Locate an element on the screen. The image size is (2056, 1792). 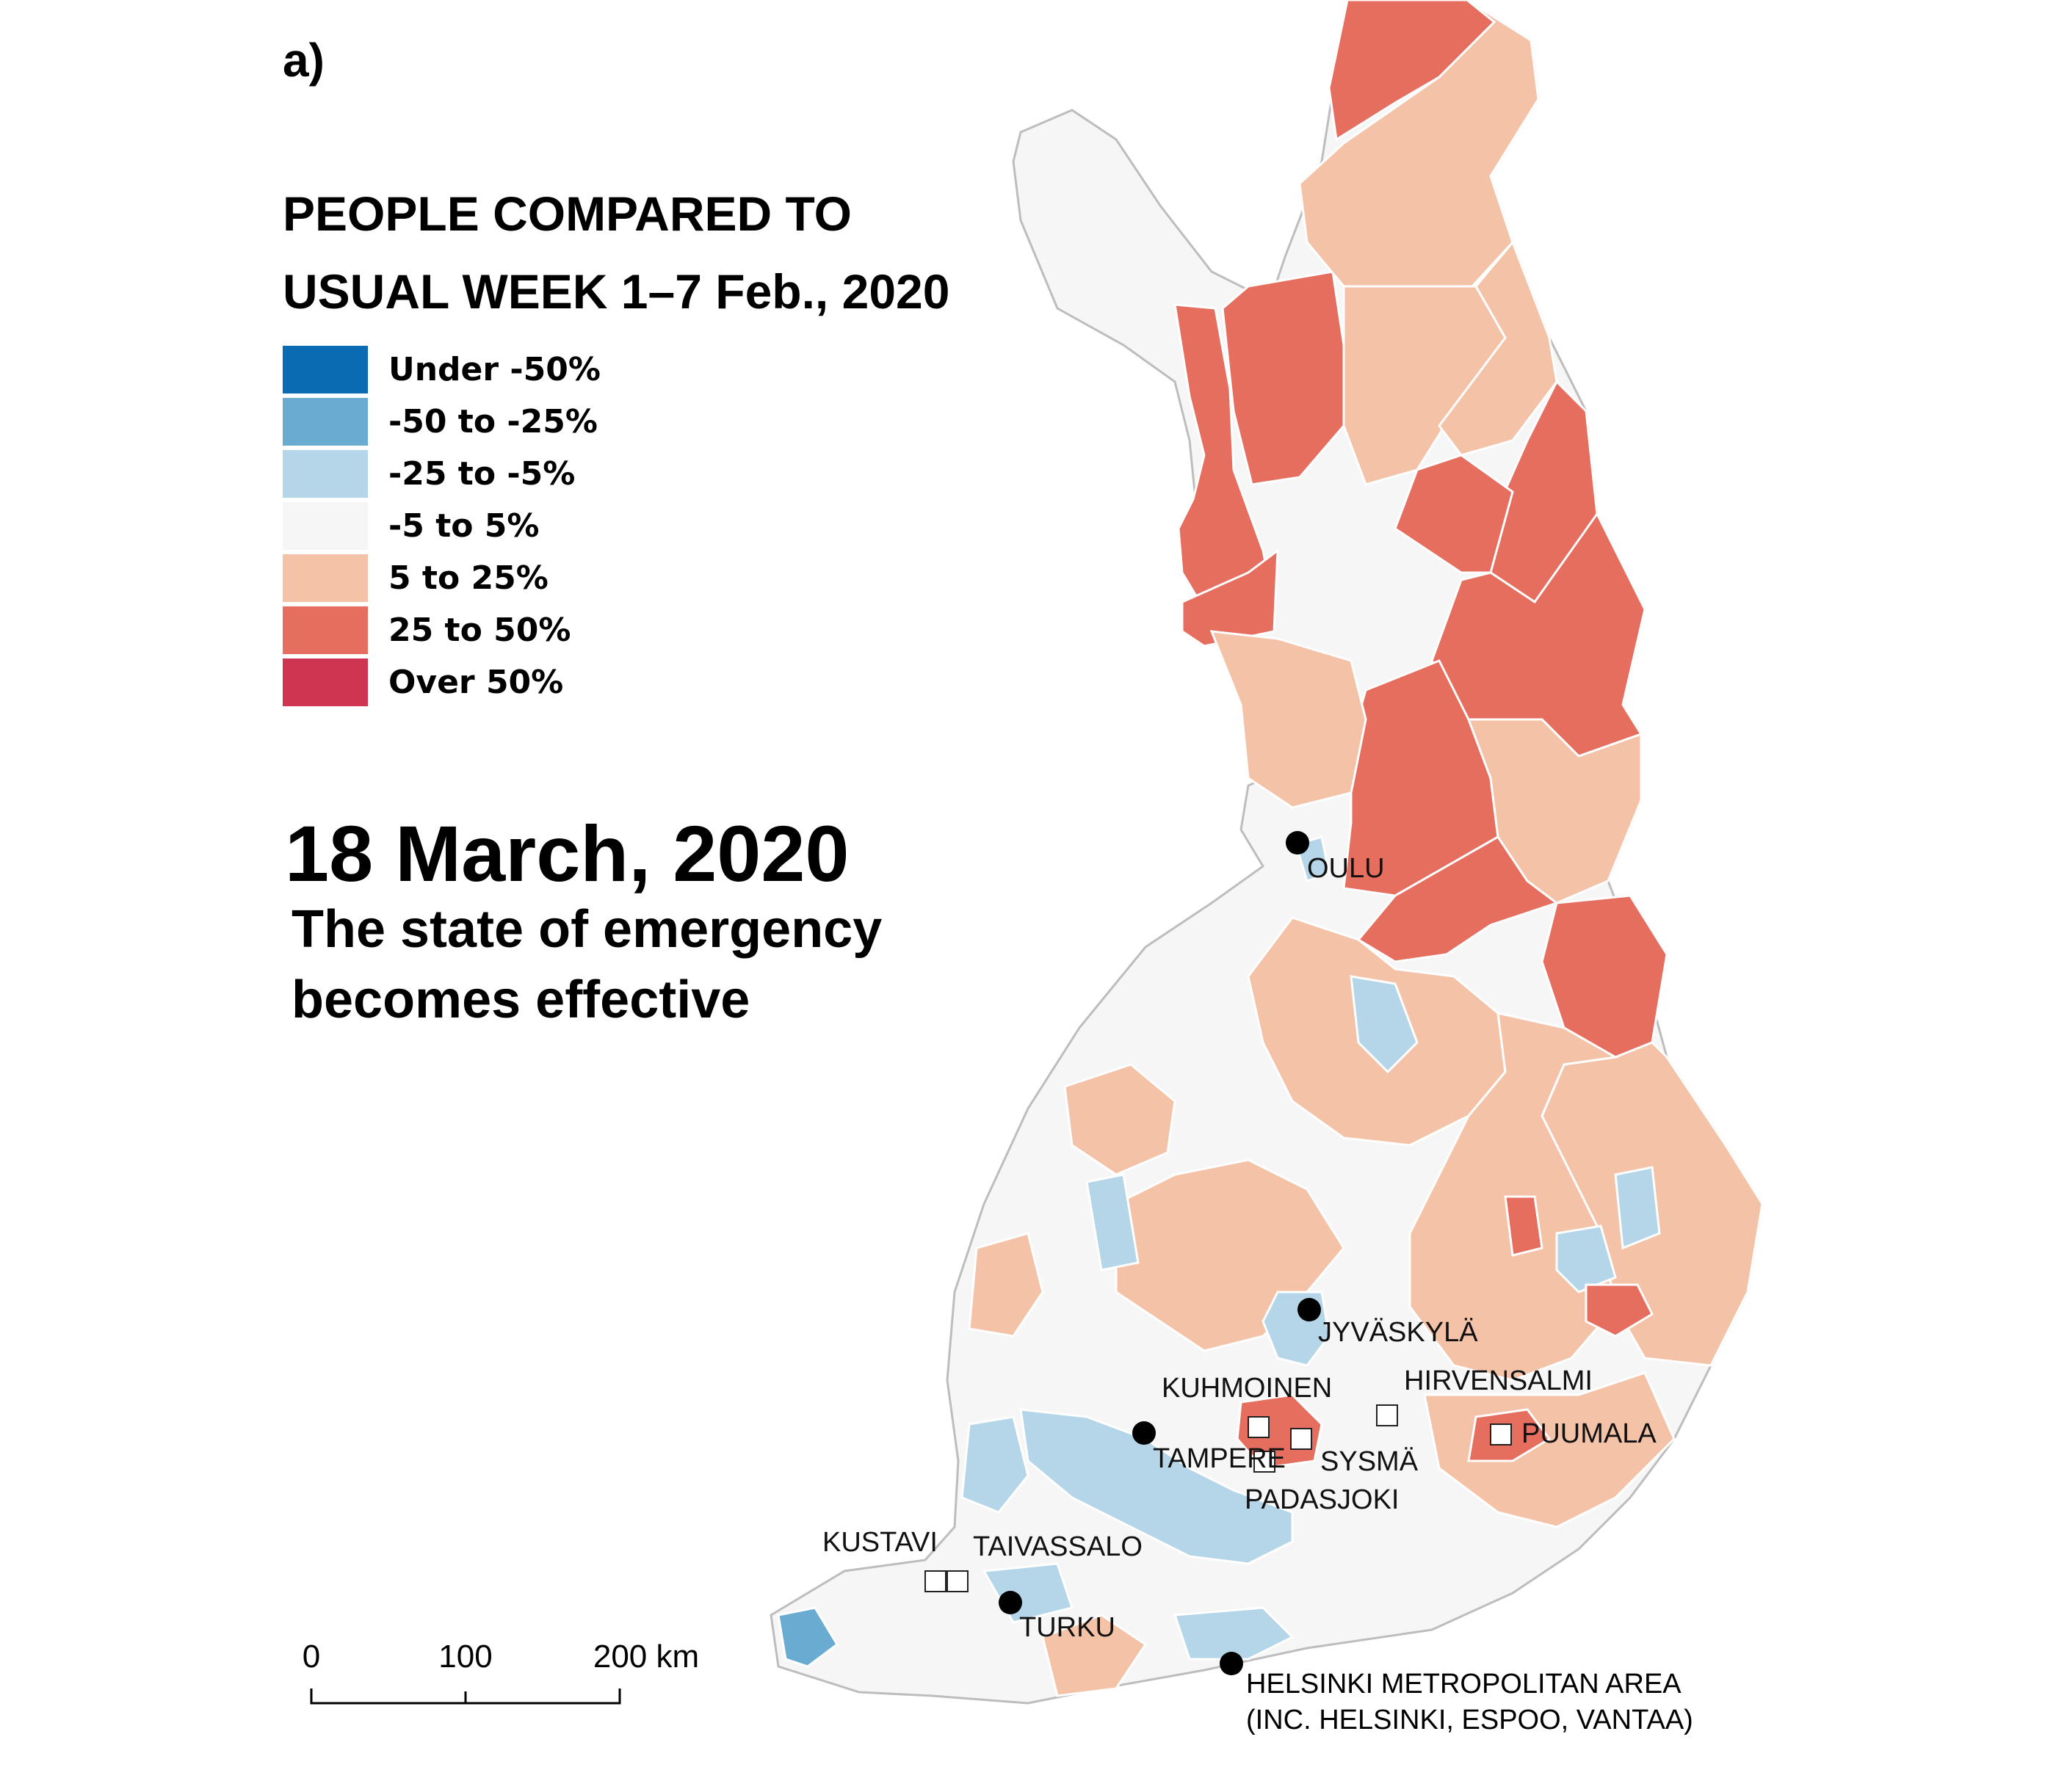
region-minus5-25-east2 is located at coordinates (1638, 1208).